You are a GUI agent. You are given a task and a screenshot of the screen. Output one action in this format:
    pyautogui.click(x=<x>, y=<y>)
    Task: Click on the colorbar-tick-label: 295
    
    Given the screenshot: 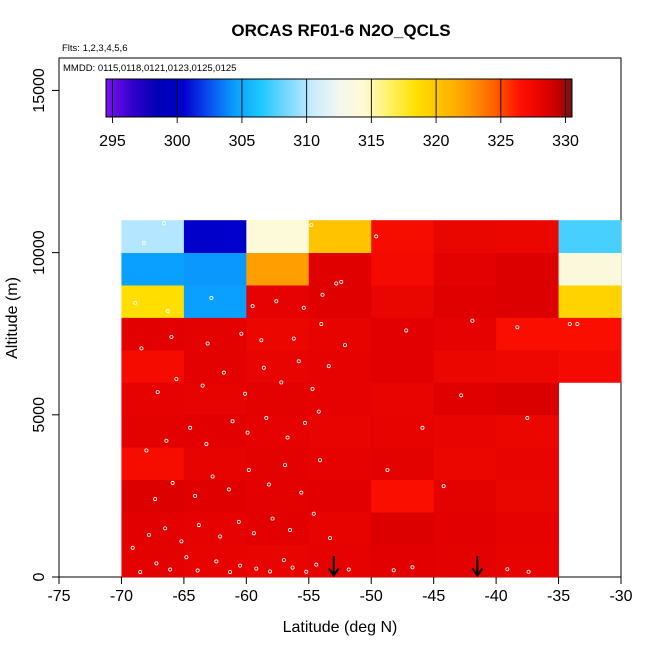 What is the action you would take?
    pyautogui.click(x=112, y=141)
    